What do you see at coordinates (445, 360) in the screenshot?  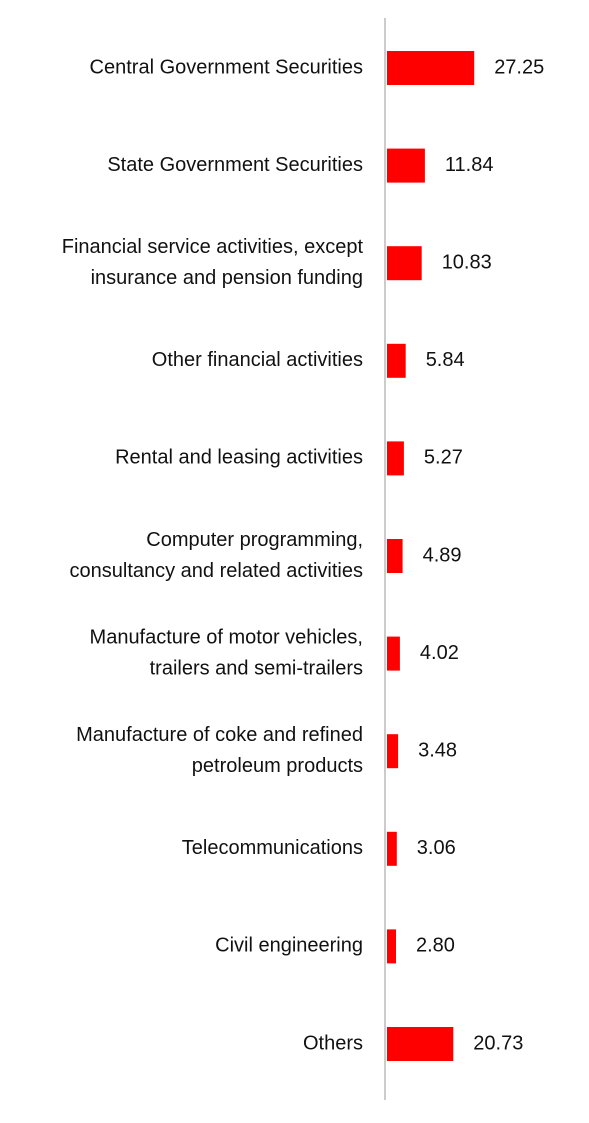 I see `data-label: 5.84` at bounding box center [445, 360].